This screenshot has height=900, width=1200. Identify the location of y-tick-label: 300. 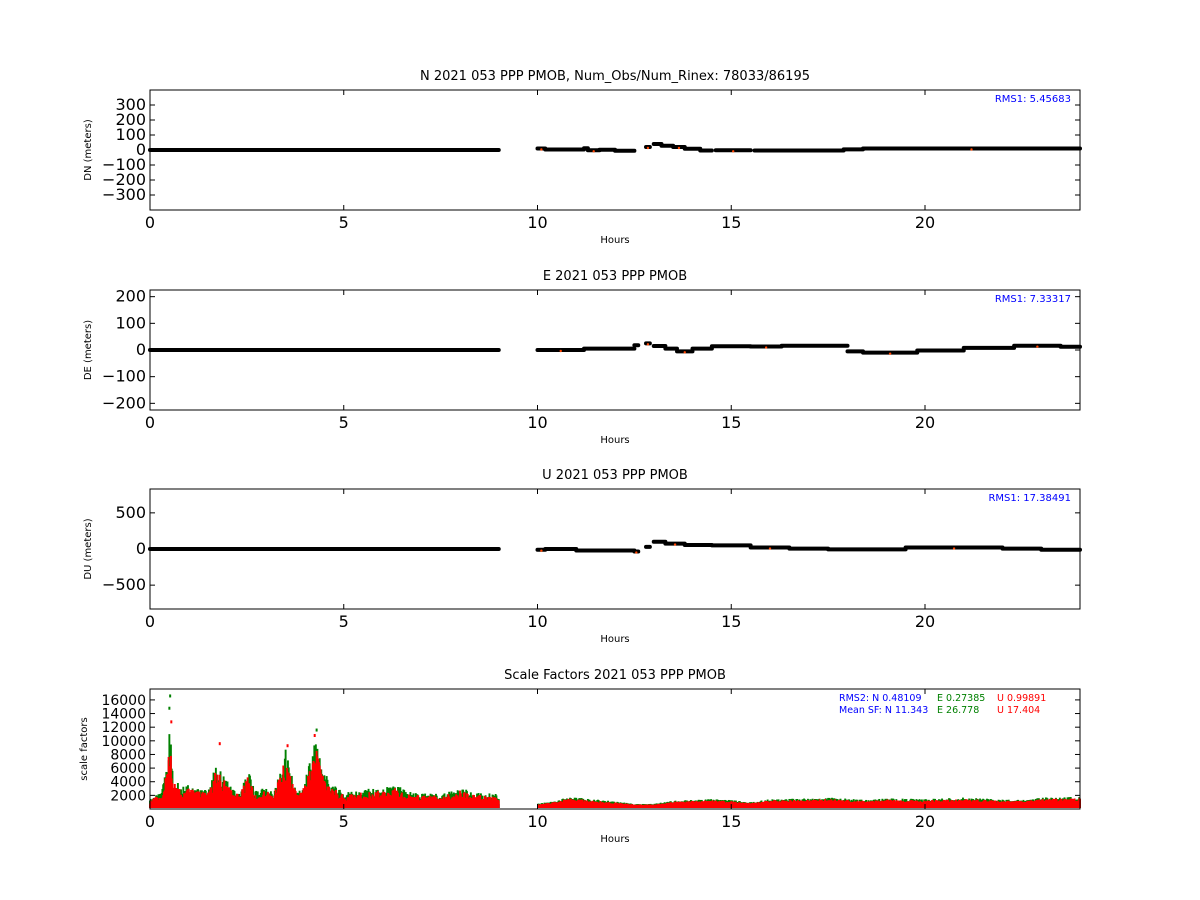
(130, 104).